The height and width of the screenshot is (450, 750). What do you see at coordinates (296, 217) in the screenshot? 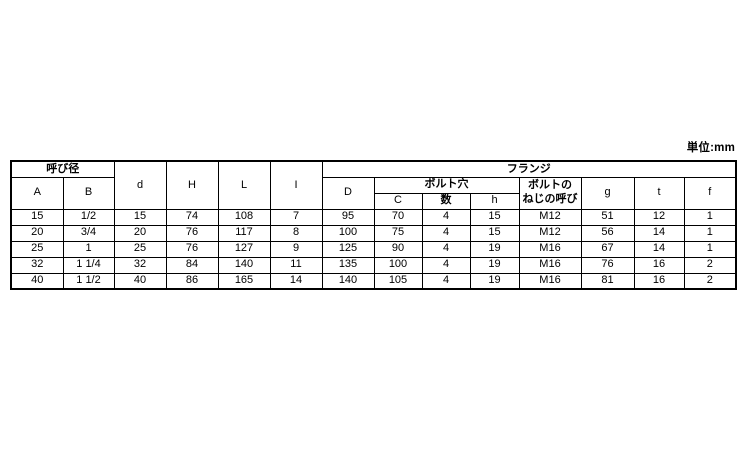
I see `table-cell: 7` at bounding box center [296, 217].